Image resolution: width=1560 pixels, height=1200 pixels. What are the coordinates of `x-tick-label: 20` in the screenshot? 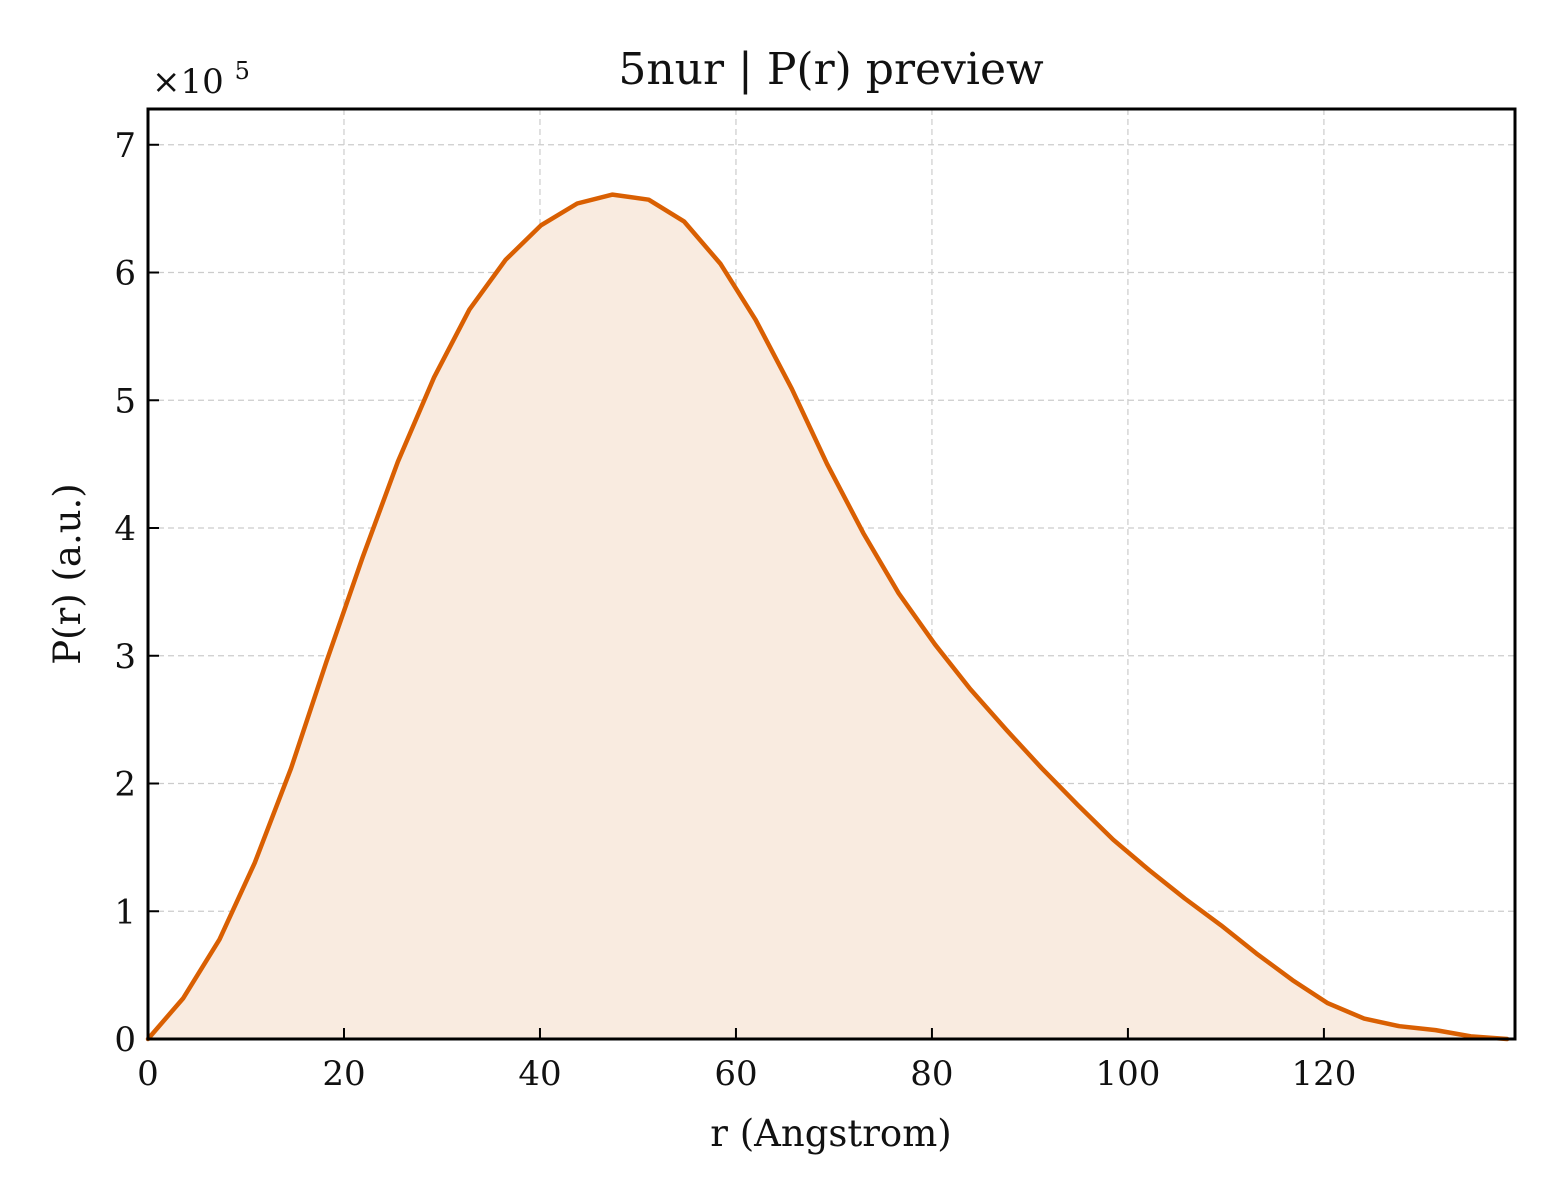 It's located at (343, 1074).